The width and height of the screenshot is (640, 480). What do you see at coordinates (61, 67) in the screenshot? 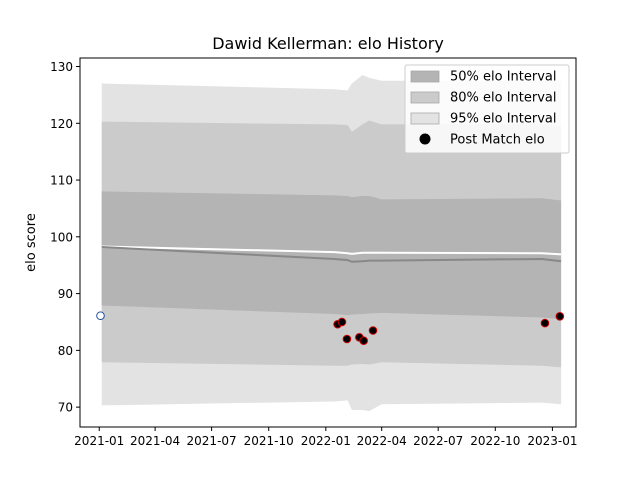
I see `y-tick-label: 130` at bounding box center [61, 67].